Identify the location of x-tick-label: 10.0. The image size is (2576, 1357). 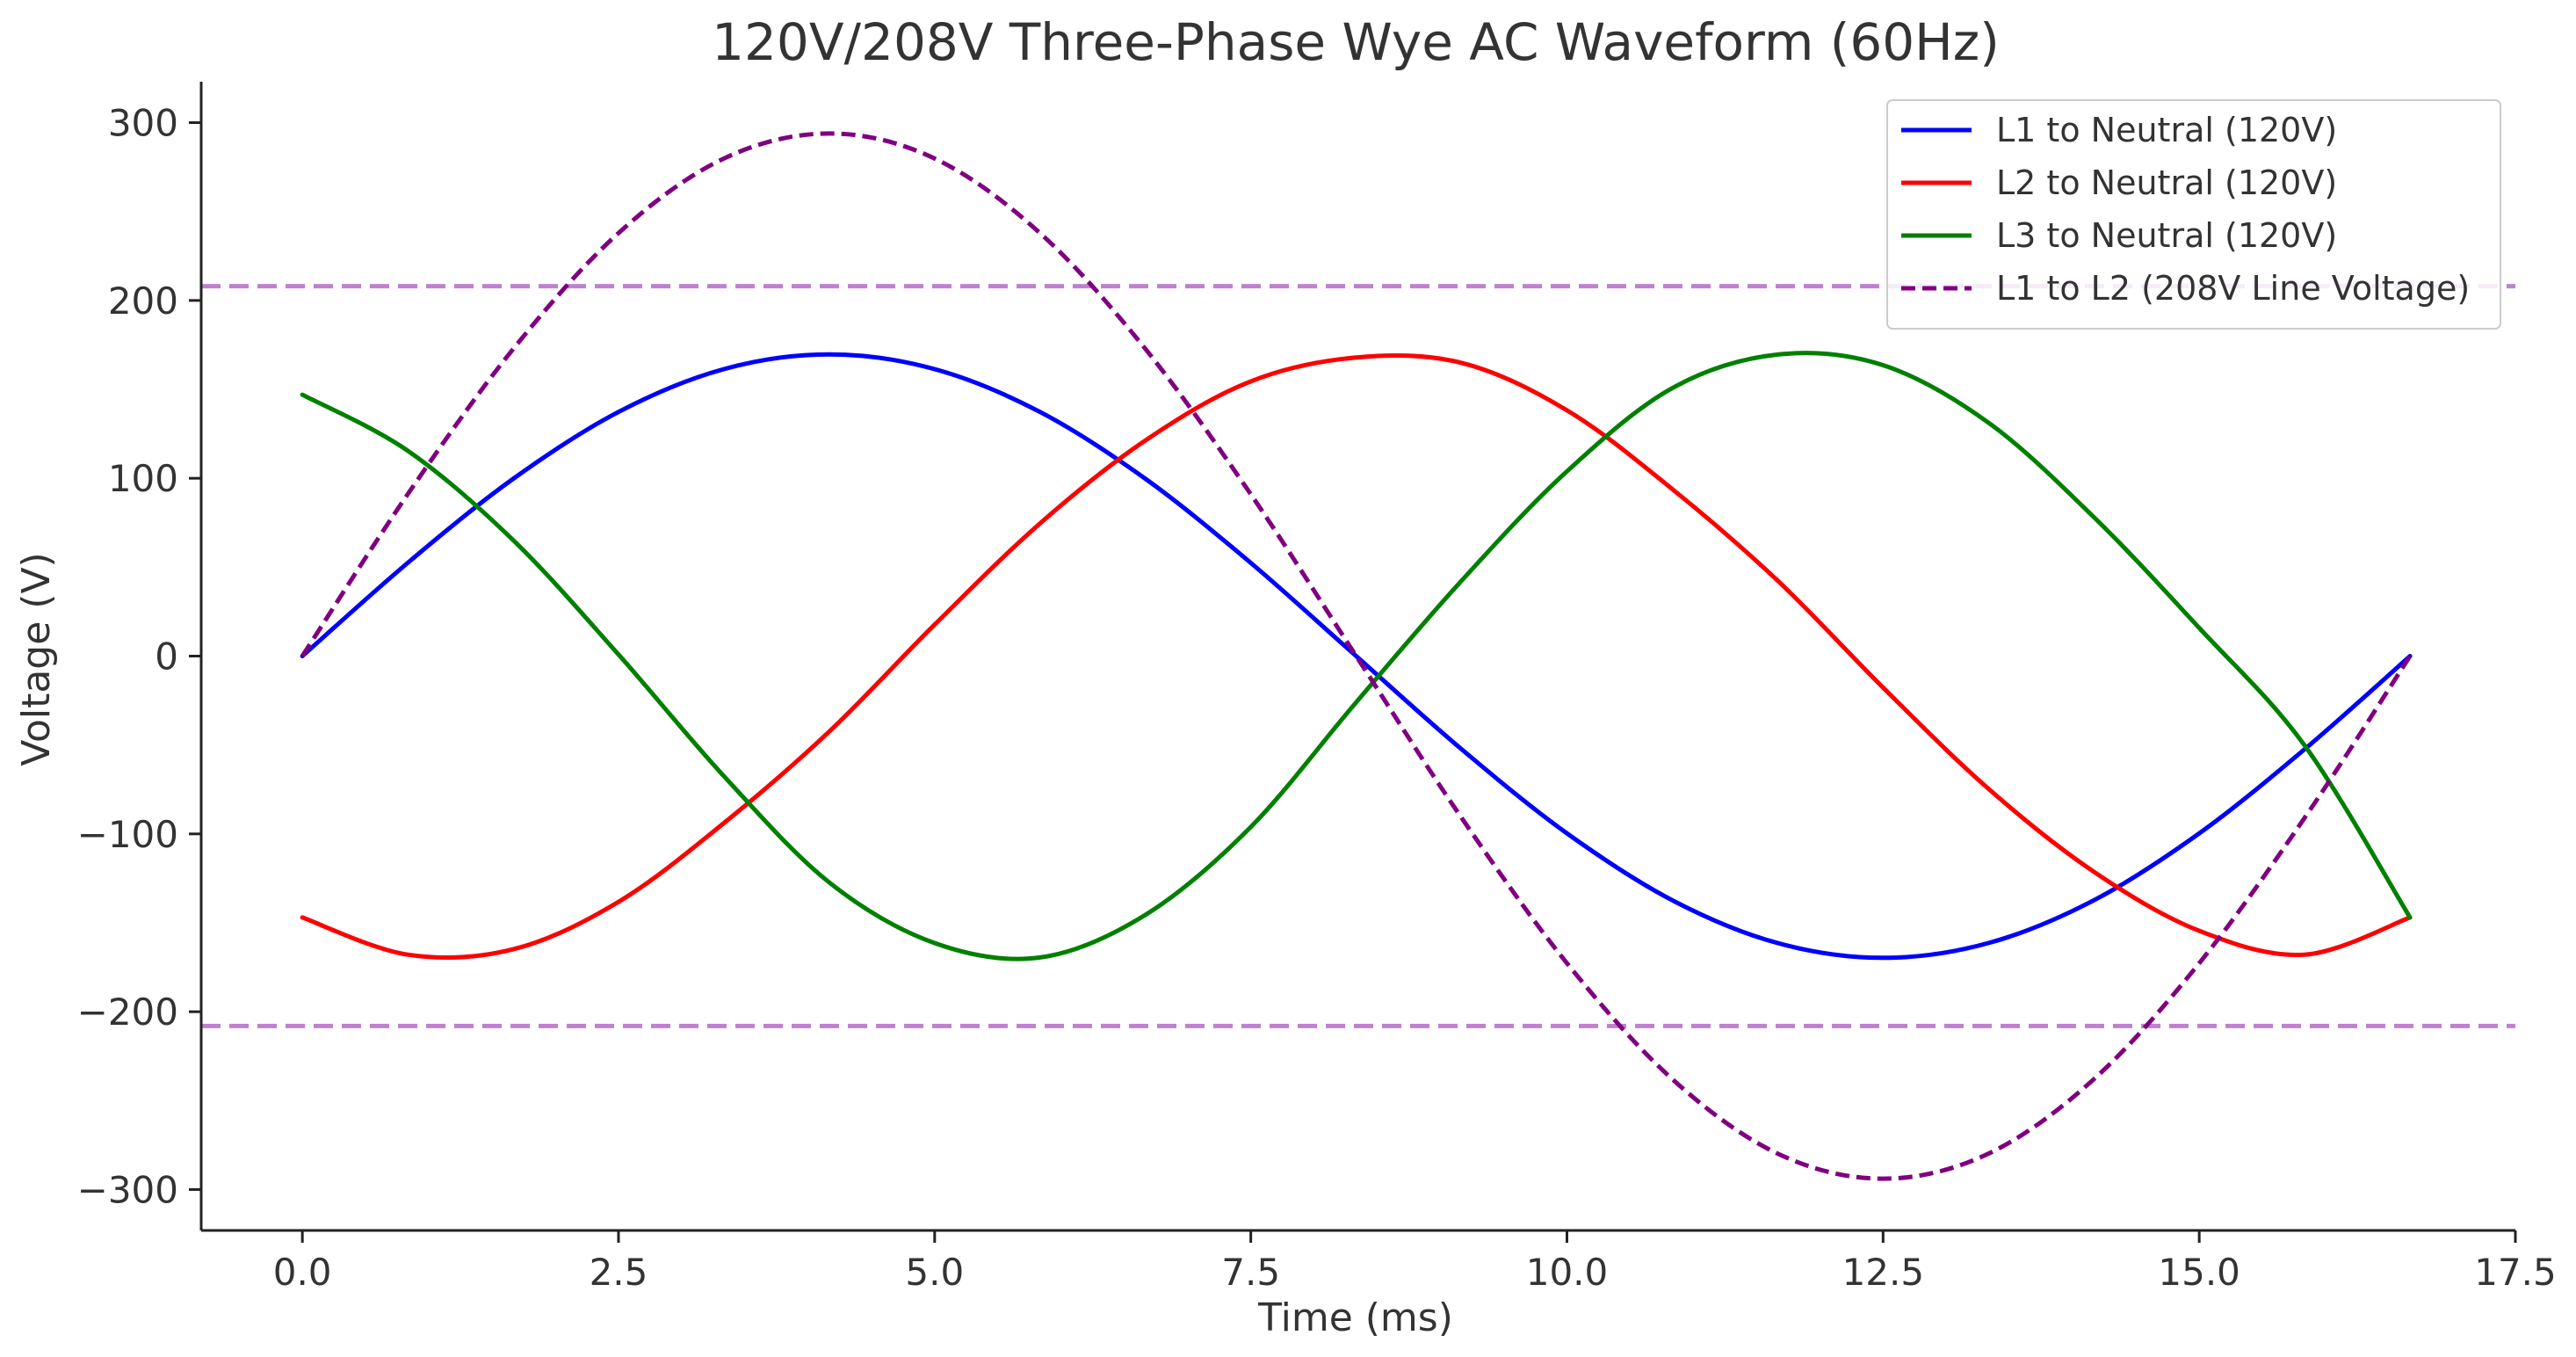
(1567, 1272).